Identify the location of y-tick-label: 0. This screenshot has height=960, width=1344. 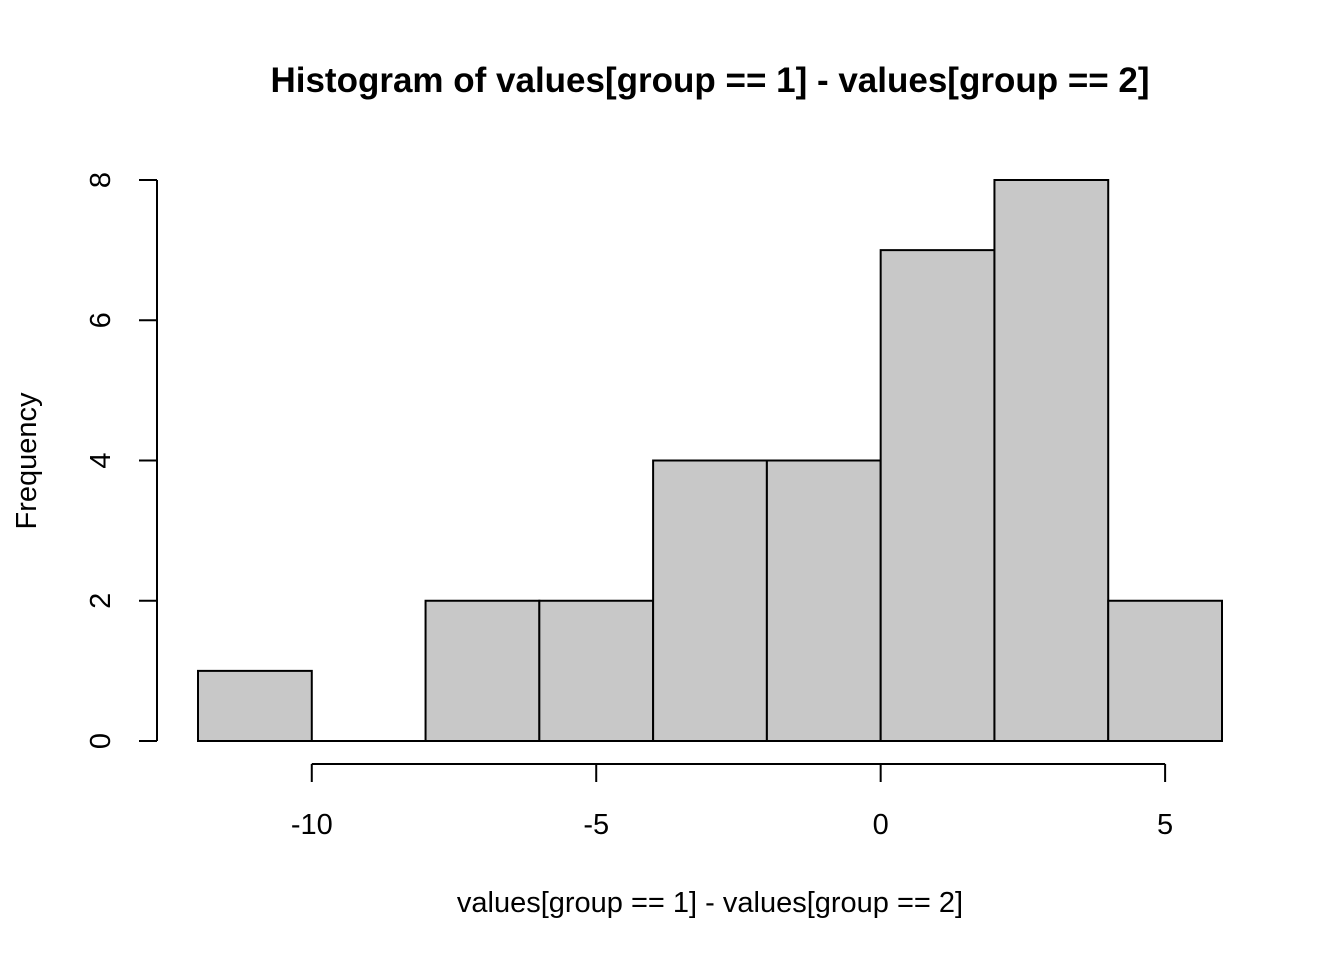
(101, 741).